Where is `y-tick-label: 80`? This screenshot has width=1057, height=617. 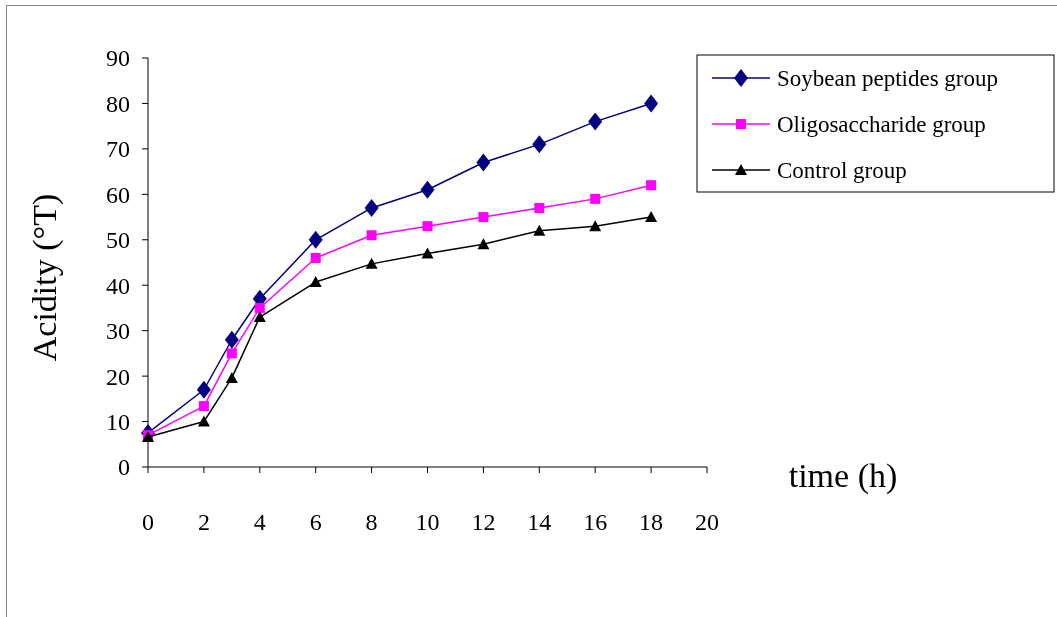 y-tick-label: 80 is located at coordinates (118, 103).